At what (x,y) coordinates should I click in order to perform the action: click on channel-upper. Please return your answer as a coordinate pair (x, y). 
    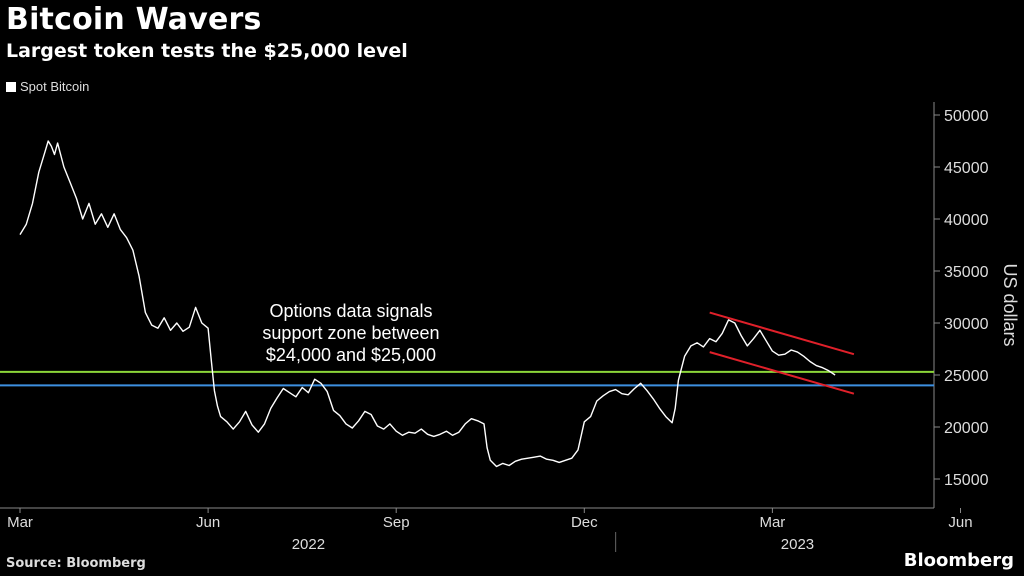
    Looking at the image, I should click on (782, 333).